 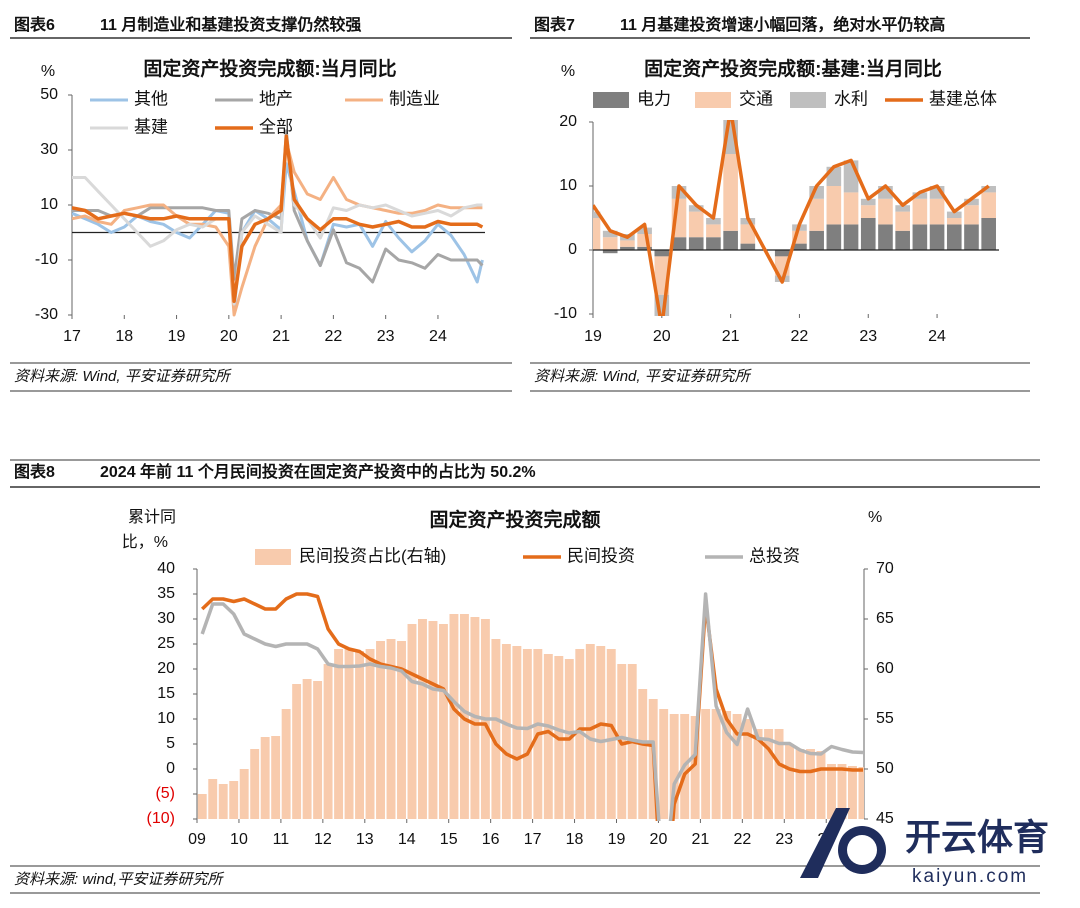 What do you see at coordinates (230, 24) in the screenshot?
I see `figure-caption: 11 月制造业和基建投资支撑仍然较强` at bounding box center [230, 24].